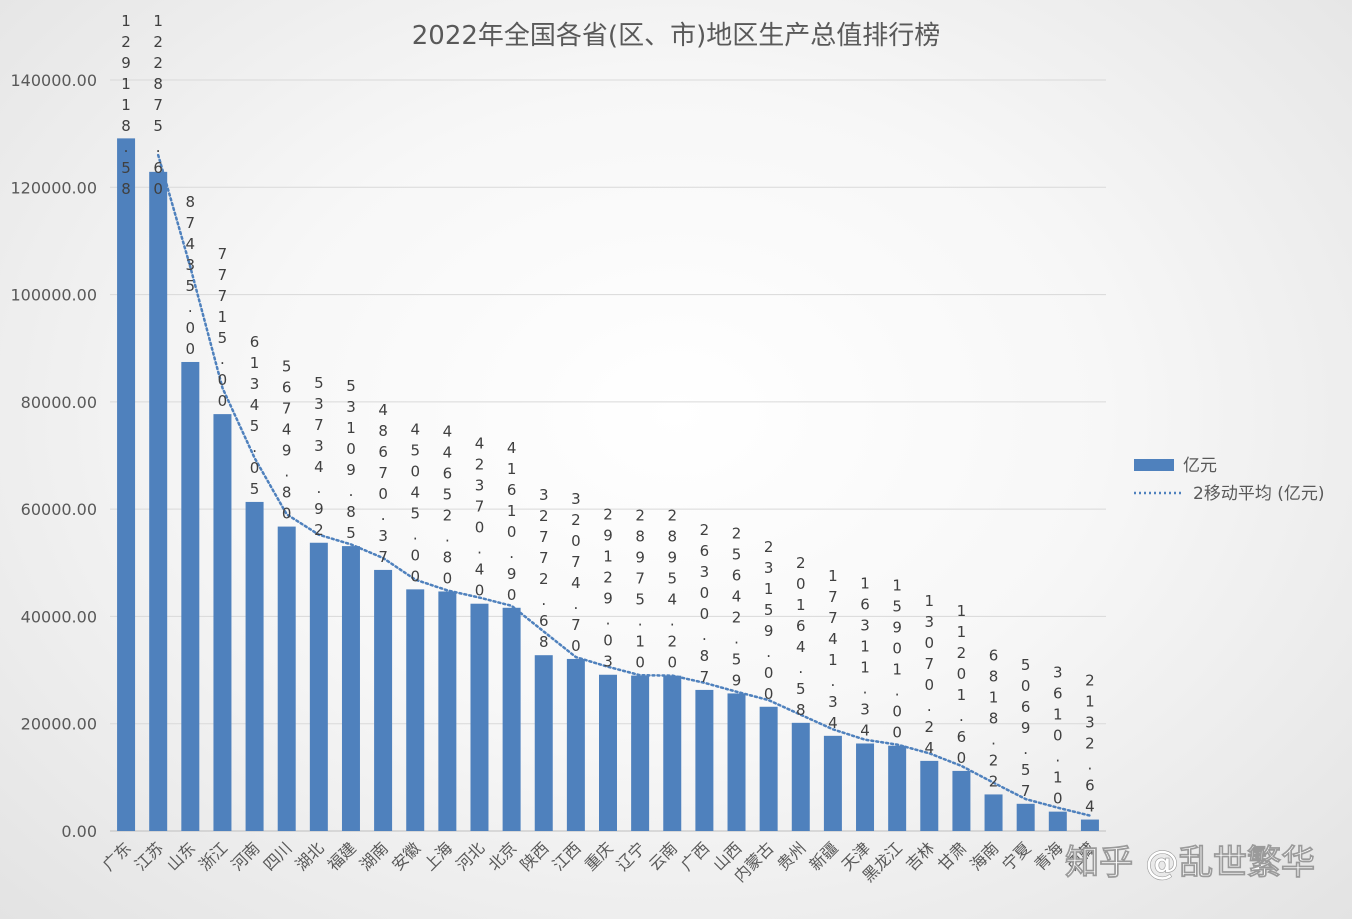 The image size is (1352, 919). What do you see at coordinates (920, 856) in the screenshot?
I see `x-tick-label: 吉林` at bounding box center [920, 856].